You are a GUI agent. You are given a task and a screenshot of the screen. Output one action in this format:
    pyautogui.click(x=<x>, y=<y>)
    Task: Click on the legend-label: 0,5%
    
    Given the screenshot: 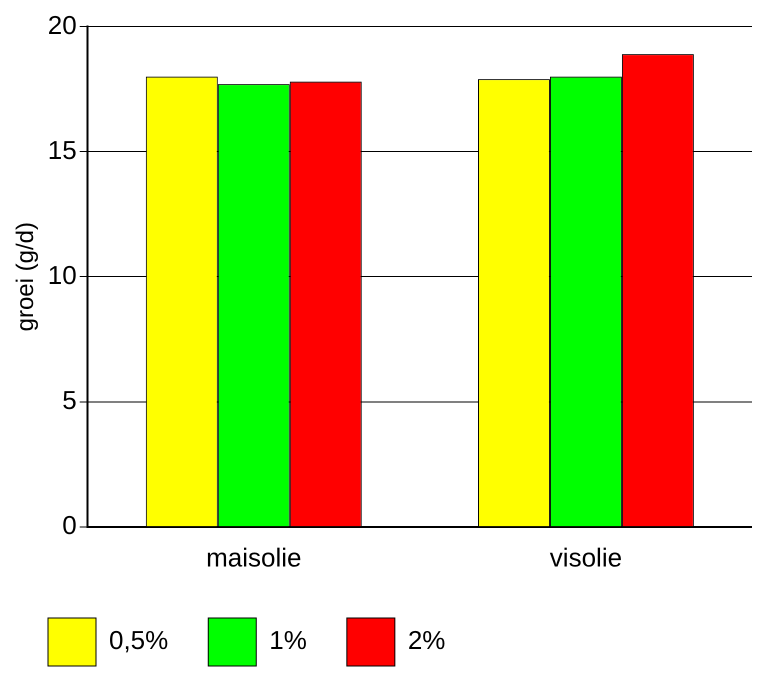 What is the action you would take?
    pyautogui.click(x=138, y=640)
    